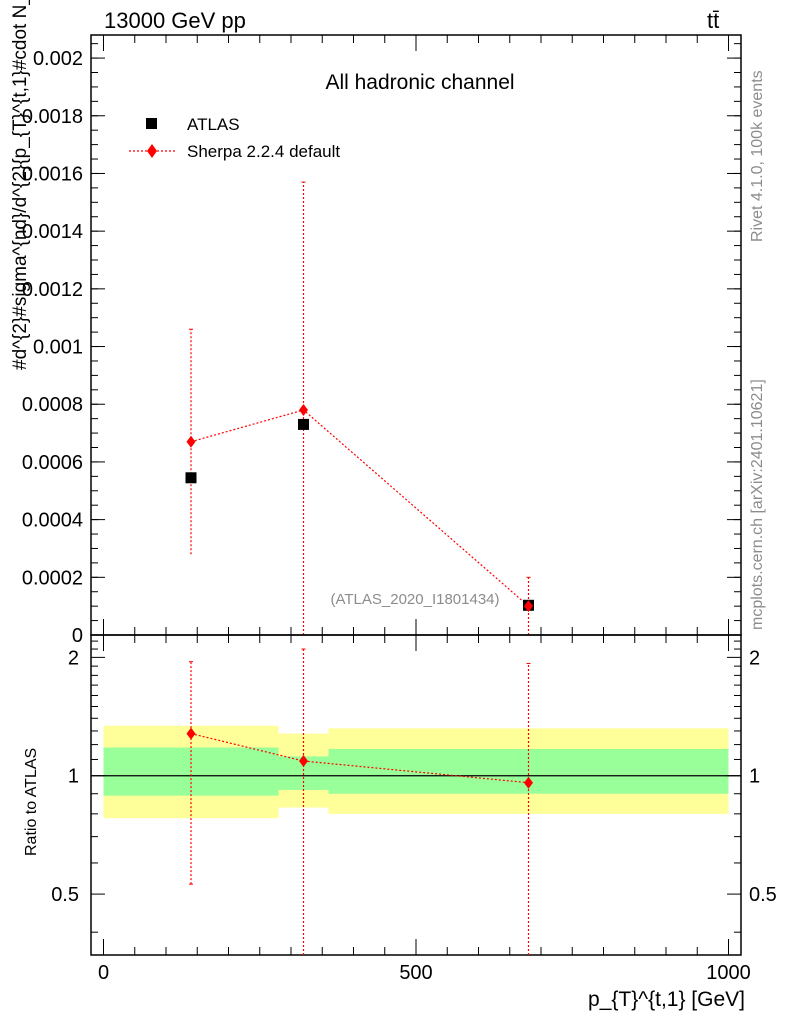  Describe the element at coordinates (763, 895) in the screenshot. I see `ratio-y-tick-label-right: 0.5` at that location.